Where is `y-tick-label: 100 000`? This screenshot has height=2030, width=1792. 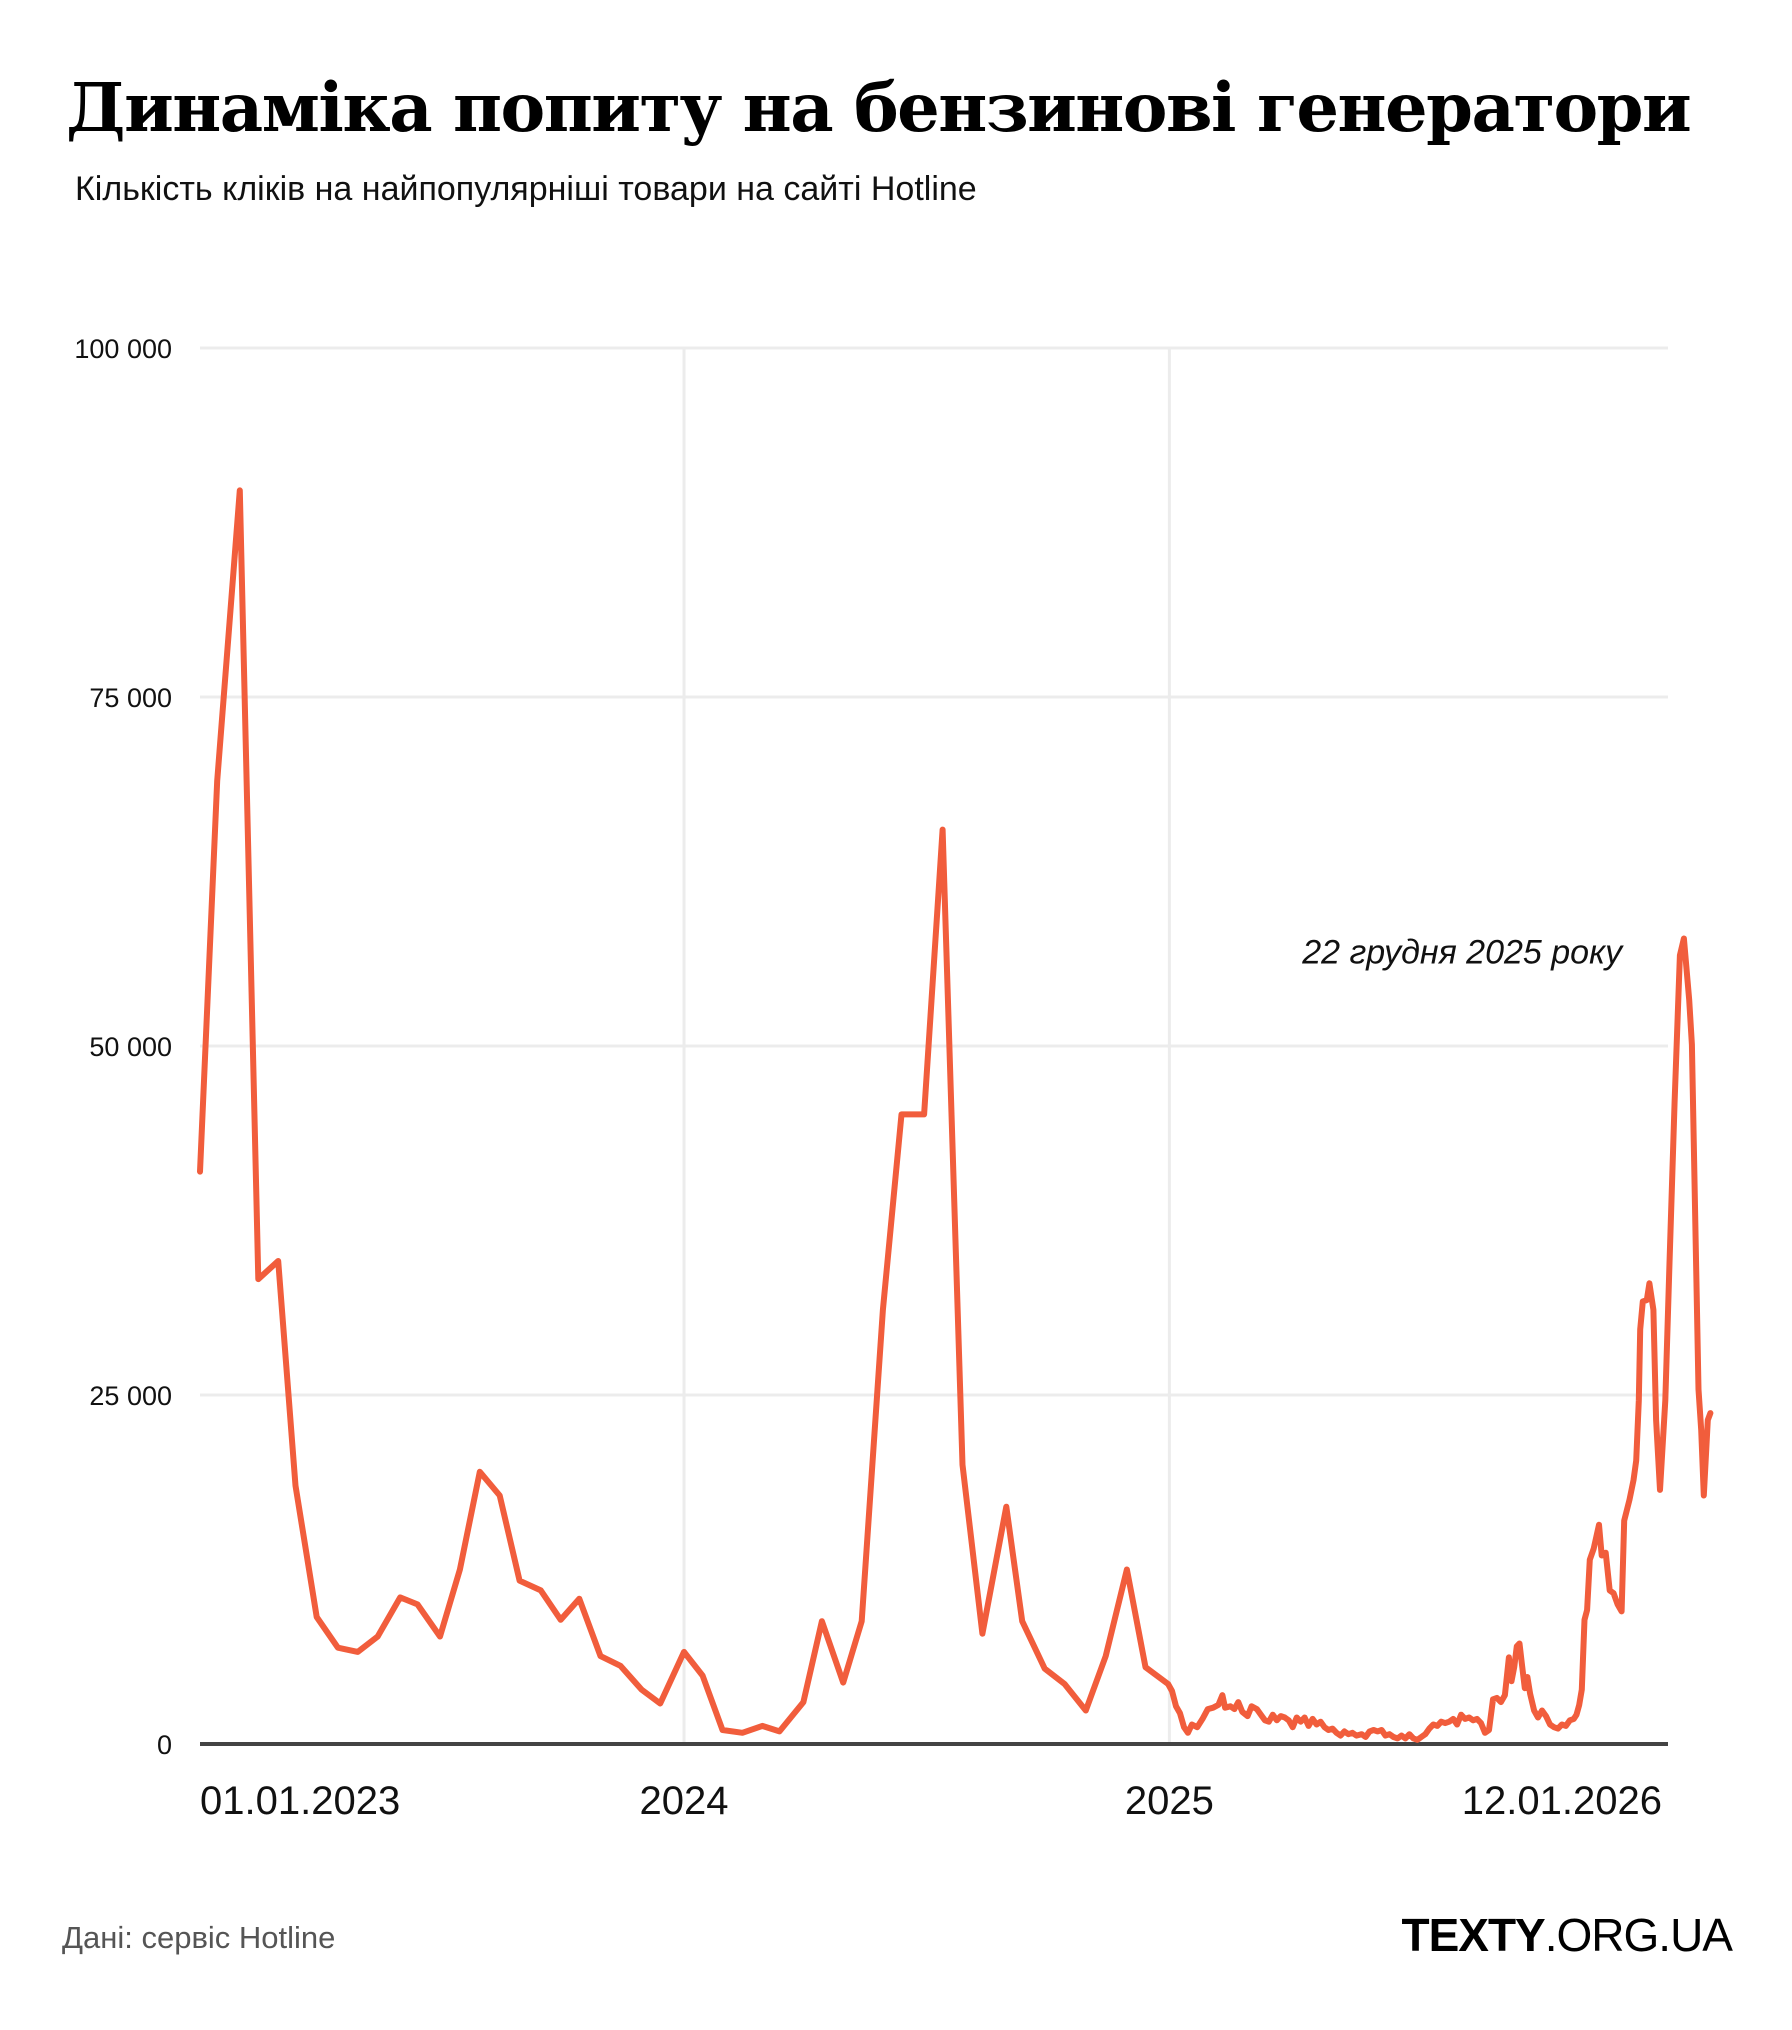
y-tick-label: 100 000 is located at coordinates (123, 349).